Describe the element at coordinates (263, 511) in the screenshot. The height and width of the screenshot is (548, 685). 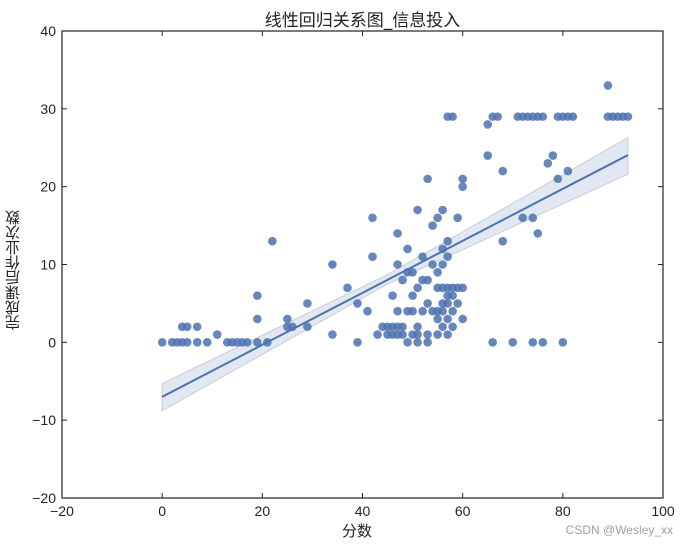
I see `x-tick-label: 20` at that location.